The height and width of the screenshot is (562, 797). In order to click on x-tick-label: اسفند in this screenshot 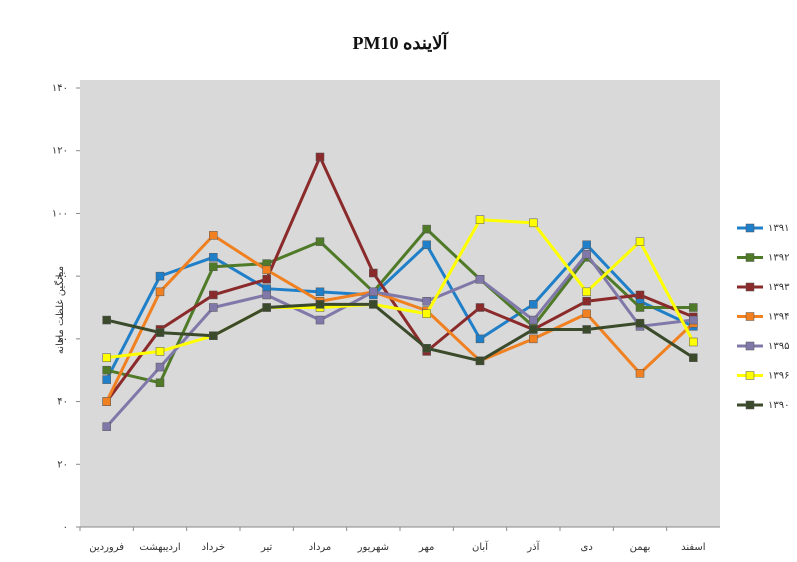, I will do `click(693, 547)`.